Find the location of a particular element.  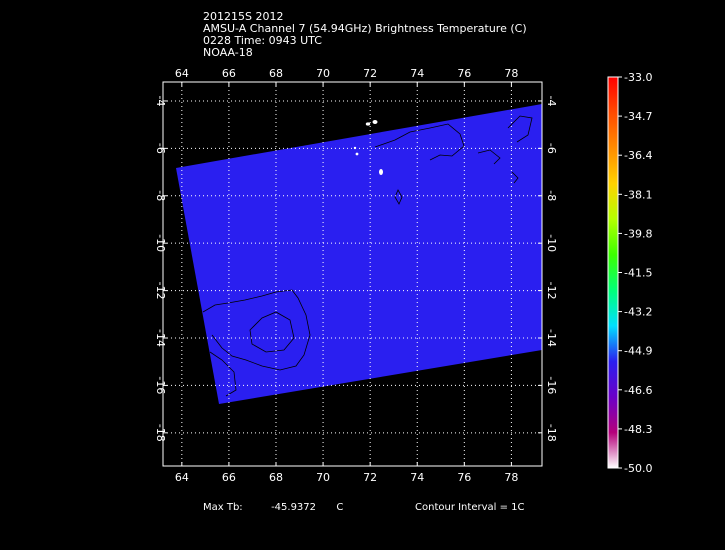

lon-label-bottom: 76 is located at coordinates (464, 477).